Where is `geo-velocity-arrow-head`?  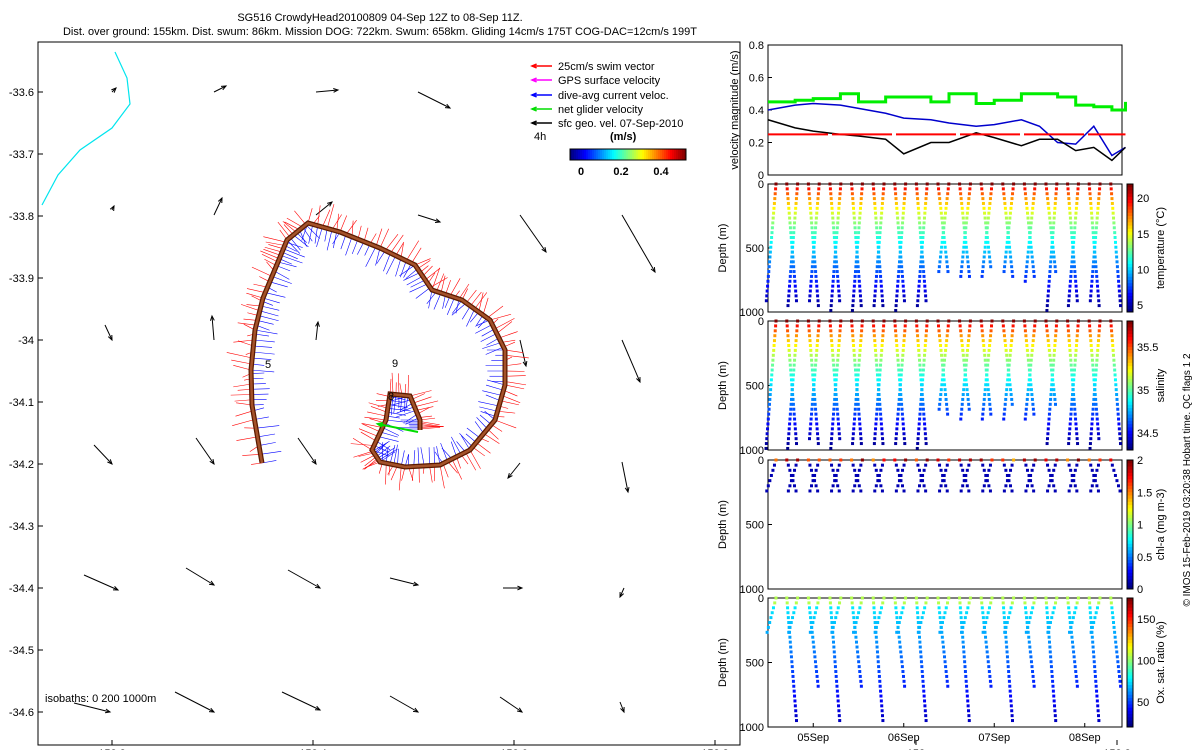
geo-velocity-arrow-head is located at coordinates (638, 380).